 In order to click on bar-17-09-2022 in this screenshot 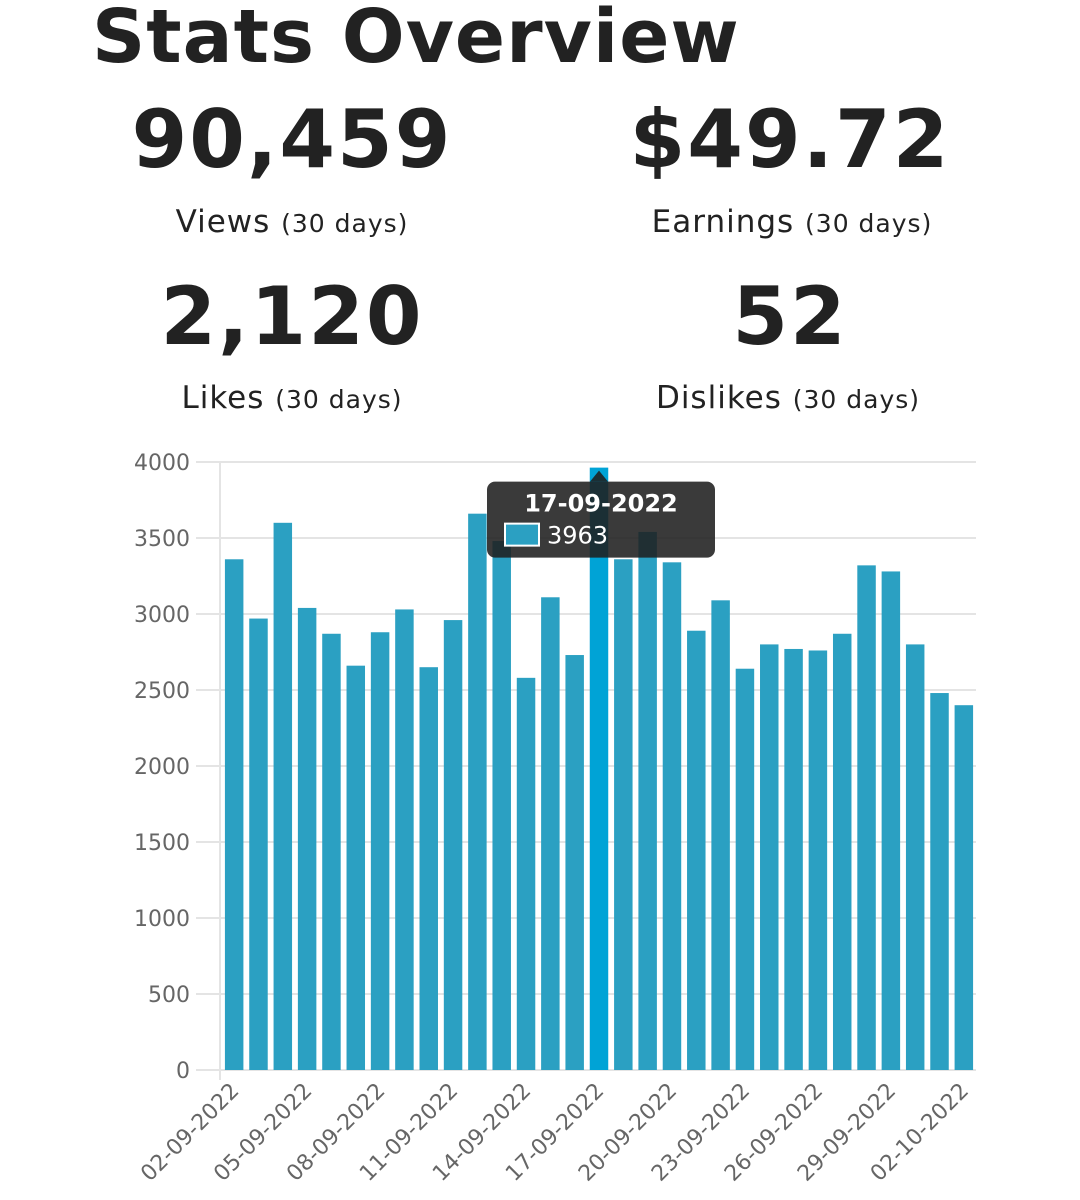, I will do `click(599, 768)`.